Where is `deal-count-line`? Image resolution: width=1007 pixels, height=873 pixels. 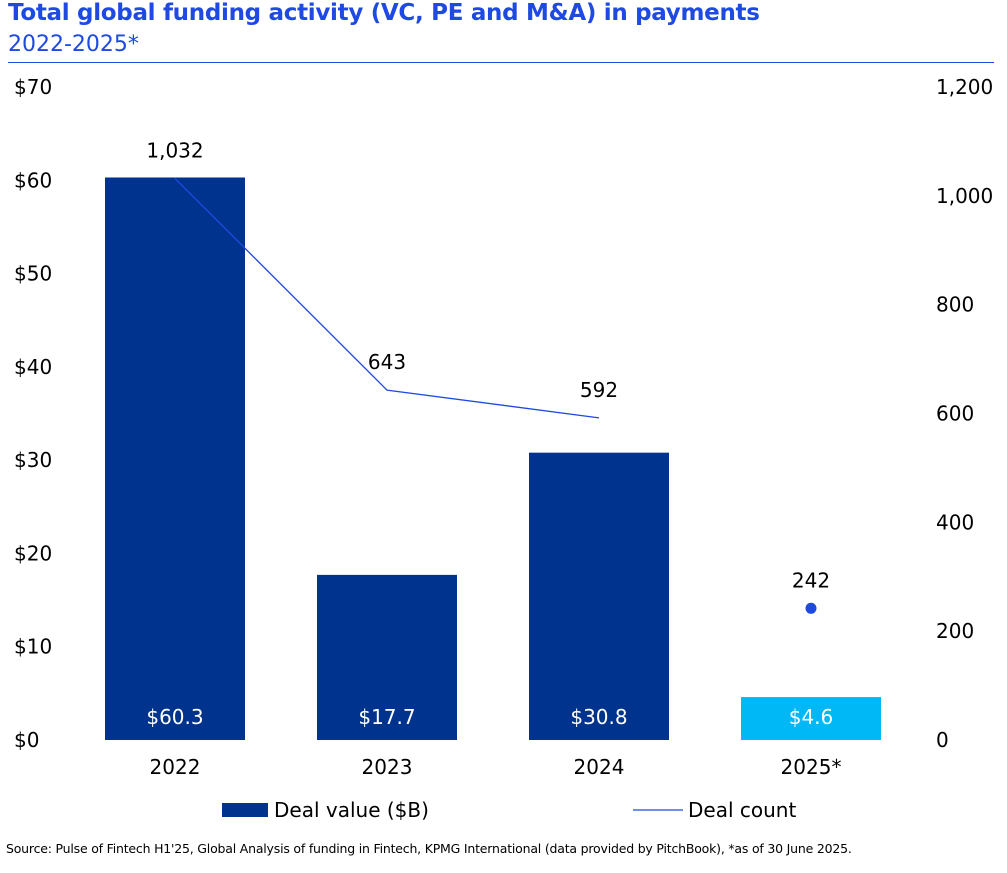 deal-count-line is located at coordinates (387, 298).